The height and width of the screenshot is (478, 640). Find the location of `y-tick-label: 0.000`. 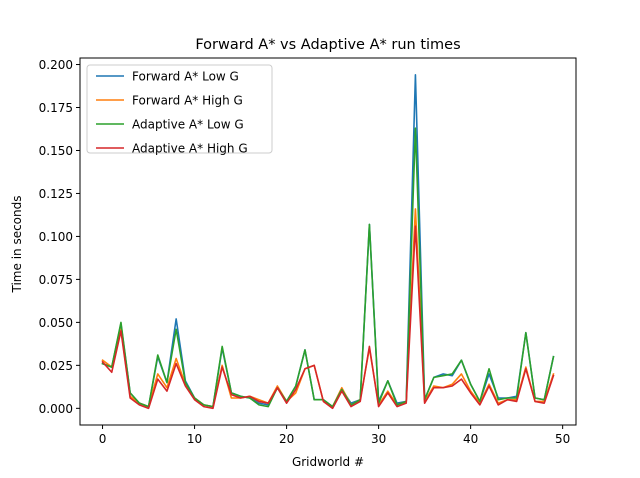

y-tick-label: 0.000 is located at coordinates (56, 409).